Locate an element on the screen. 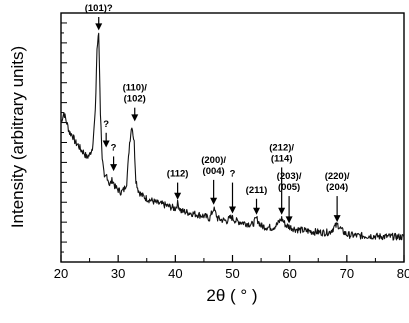 Image resolution: width=409 pixels, height=323 pixels. peak-label: (005) is located at coordinates (289, 187).